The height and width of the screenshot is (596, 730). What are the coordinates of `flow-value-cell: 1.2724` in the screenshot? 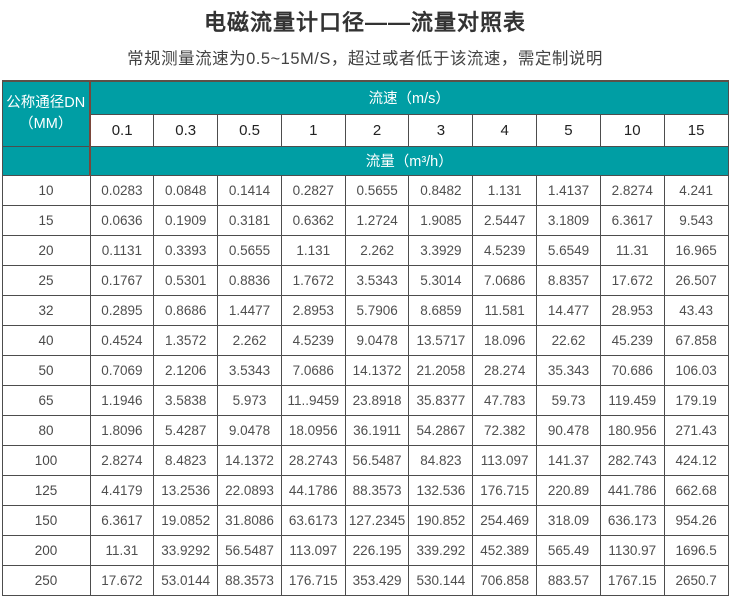 It's located at (377, 220).